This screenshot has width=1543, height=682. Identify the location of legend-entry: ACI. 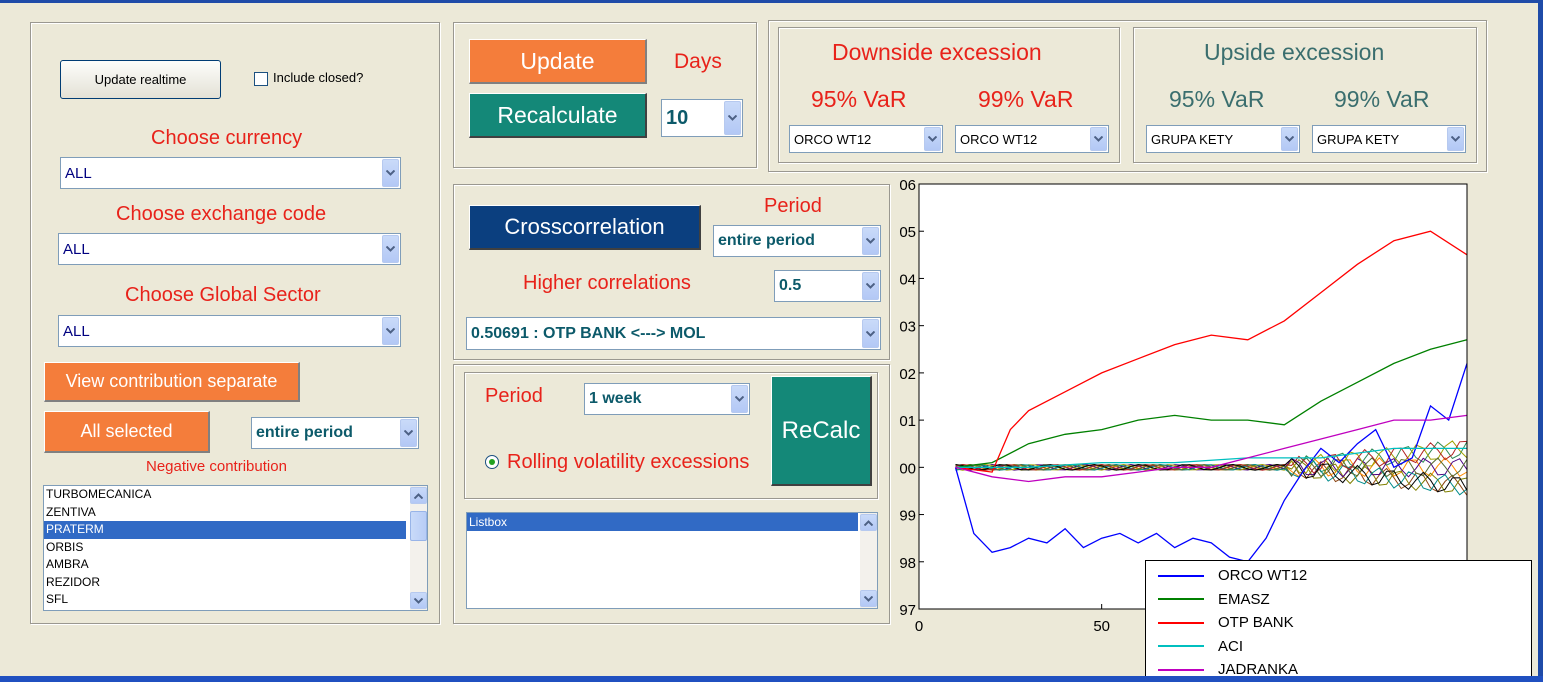
(1194, 646).